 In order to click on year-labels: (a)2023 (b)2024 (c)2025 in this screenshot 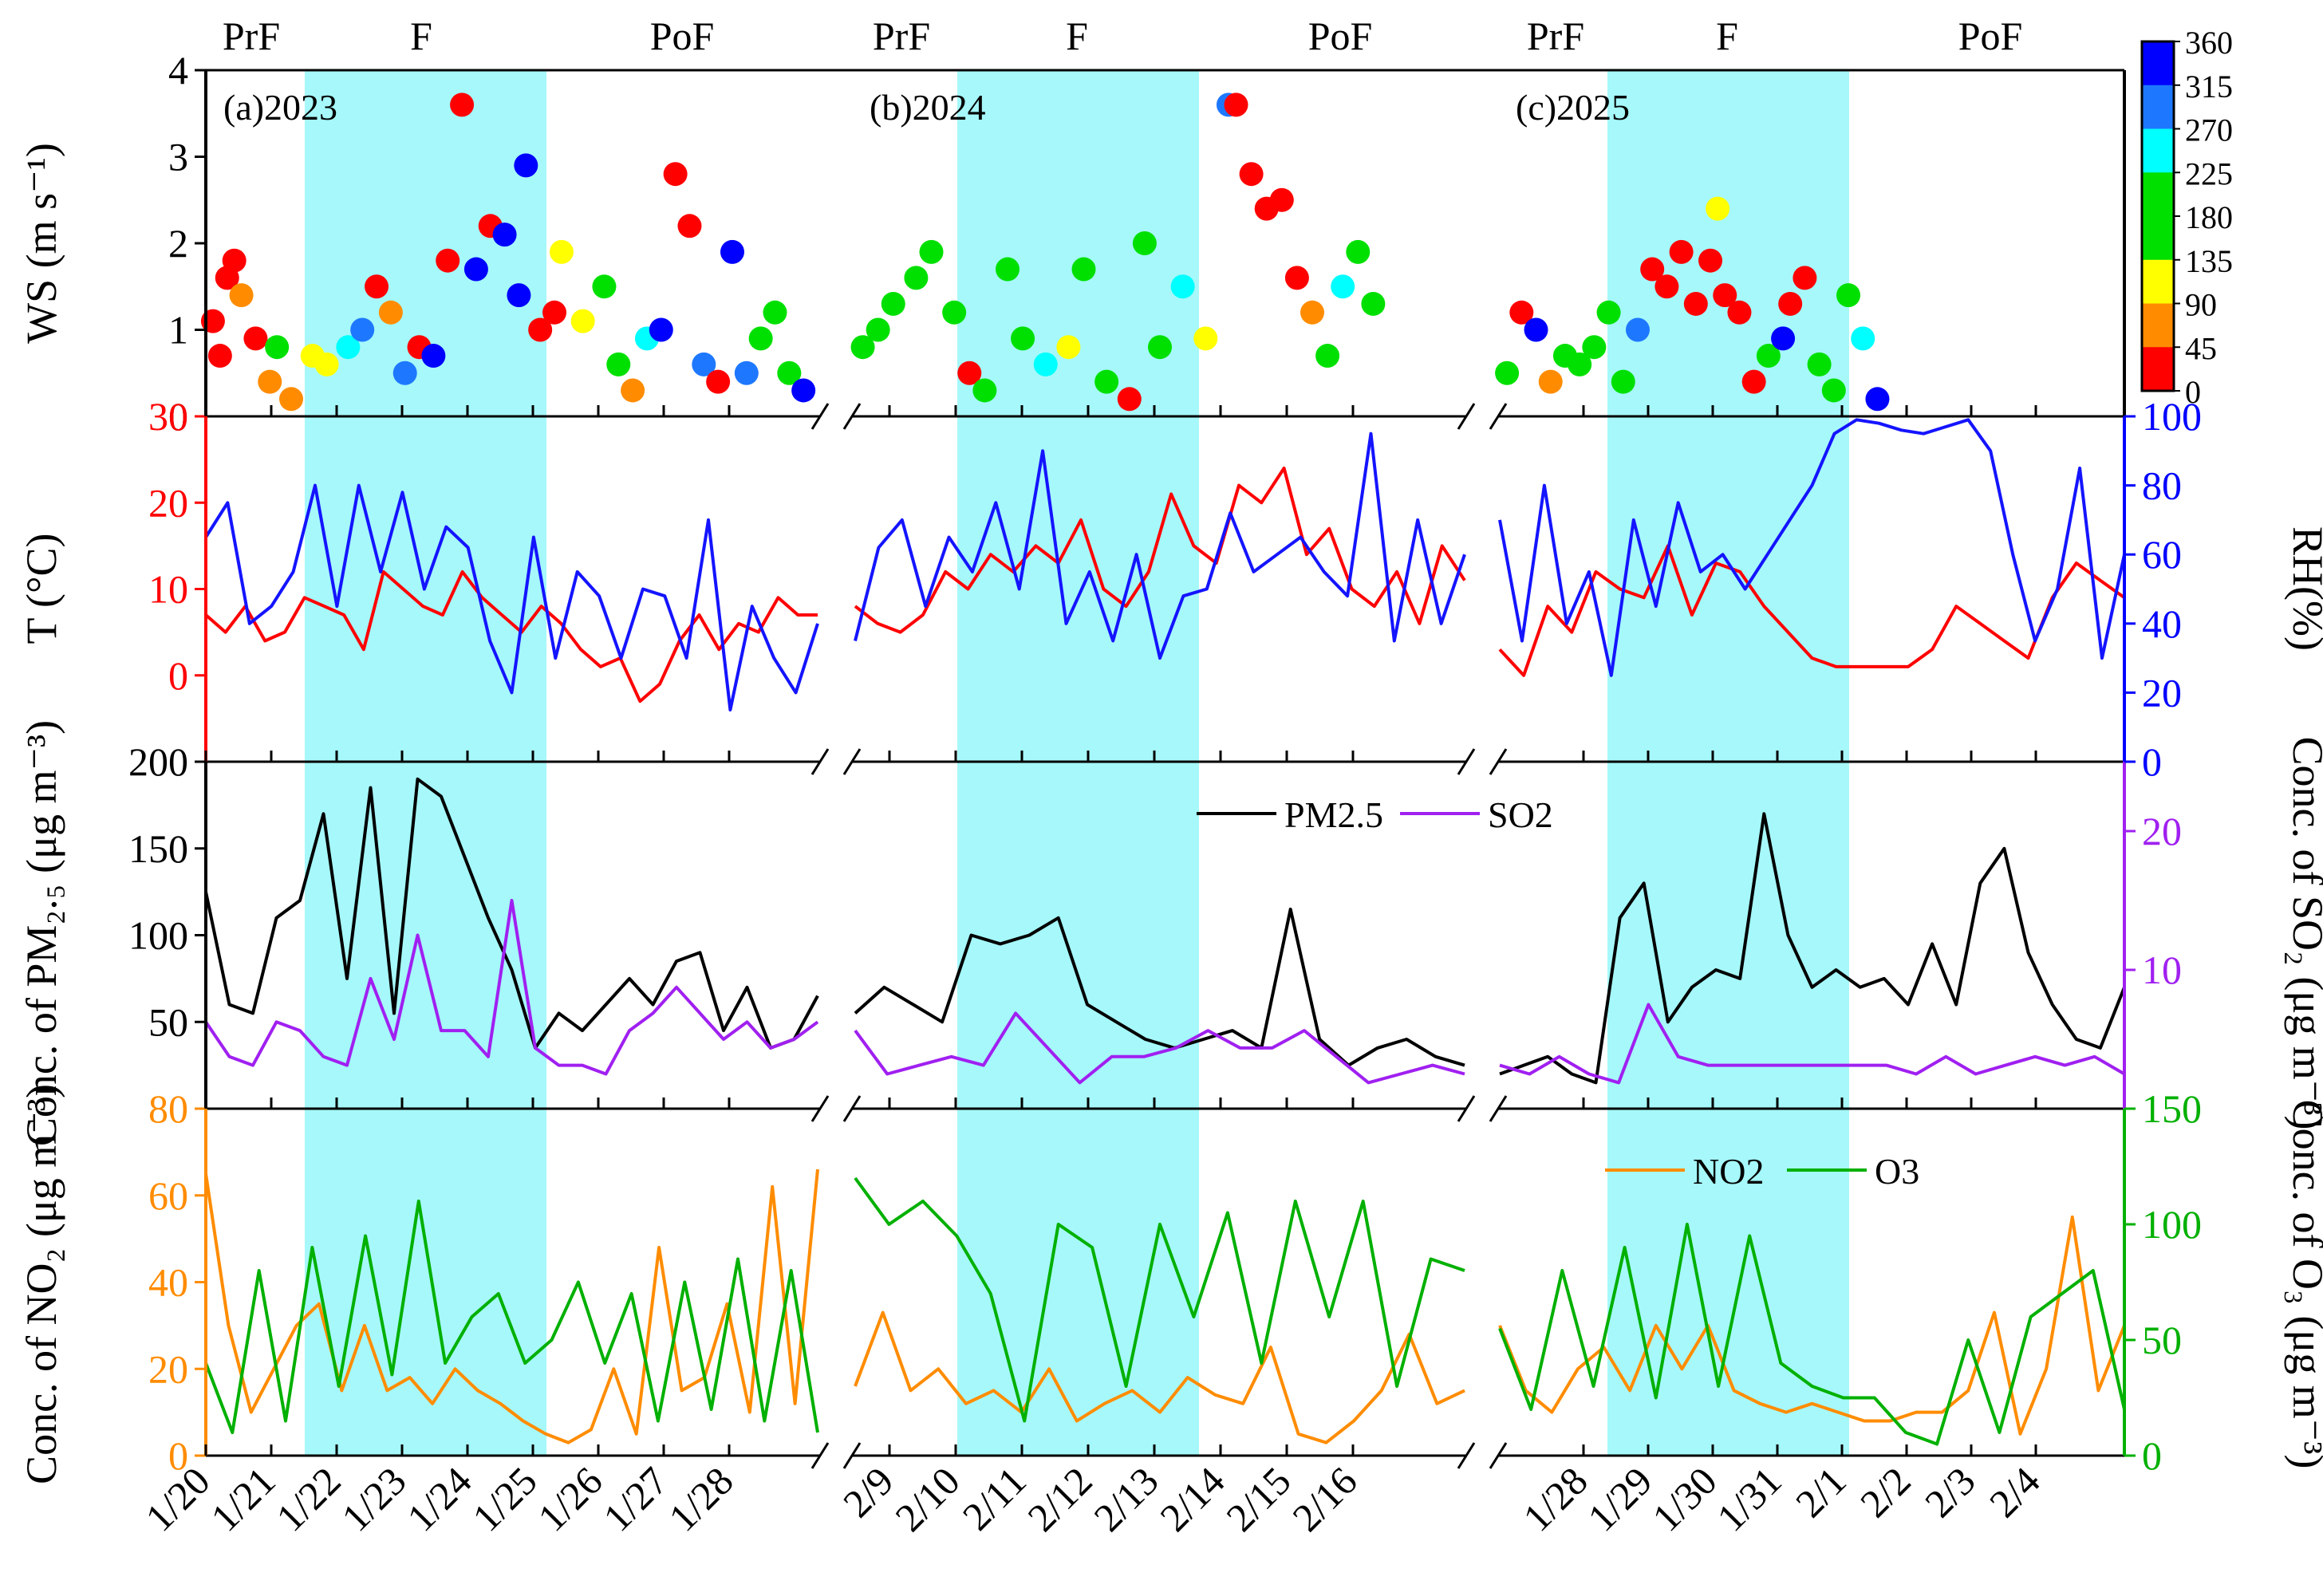, I will do `click(927, 107)`.